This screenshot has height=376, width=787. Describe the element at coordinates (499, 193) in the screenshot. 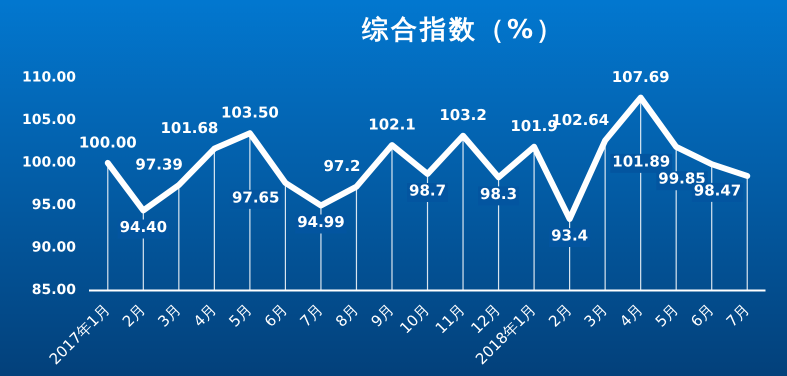

I see `data-label: 98.3` at that location.